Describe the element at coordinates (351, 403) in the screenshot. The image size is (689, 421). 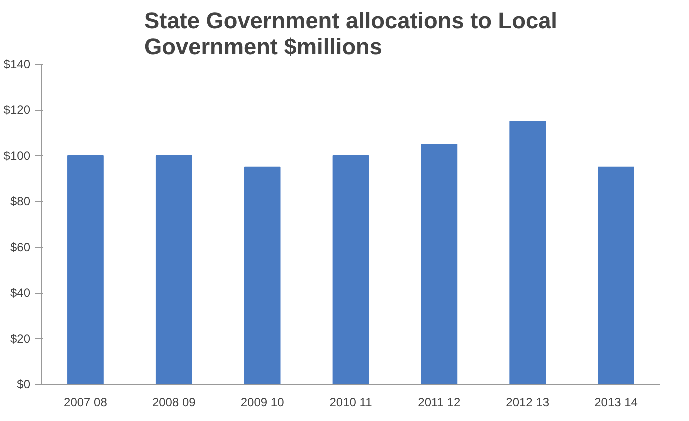
I see `x-tick-label: 2010 11` at that location.